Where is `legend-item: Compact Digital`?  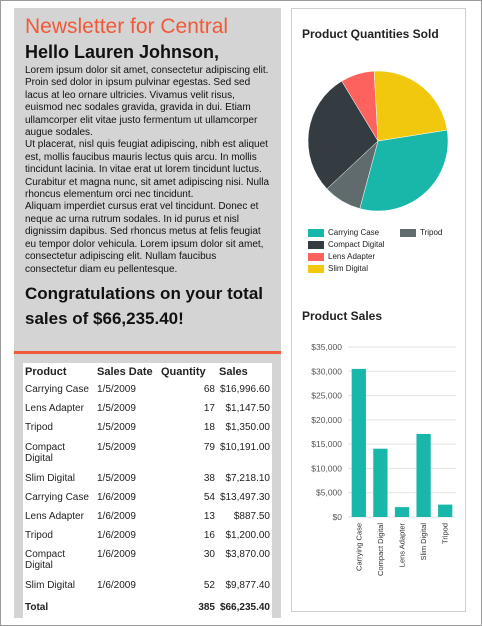 legend-item: Compact Digital is located at coordinates (346, 245).